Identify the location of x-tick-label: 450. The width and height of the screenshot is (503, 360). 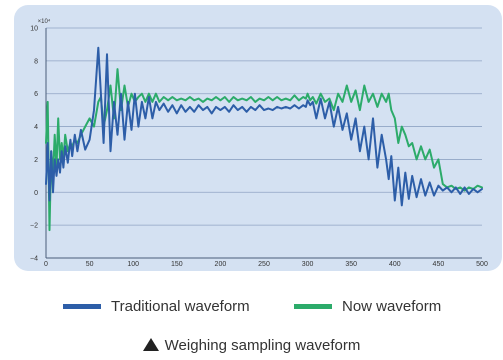
(439, 264).